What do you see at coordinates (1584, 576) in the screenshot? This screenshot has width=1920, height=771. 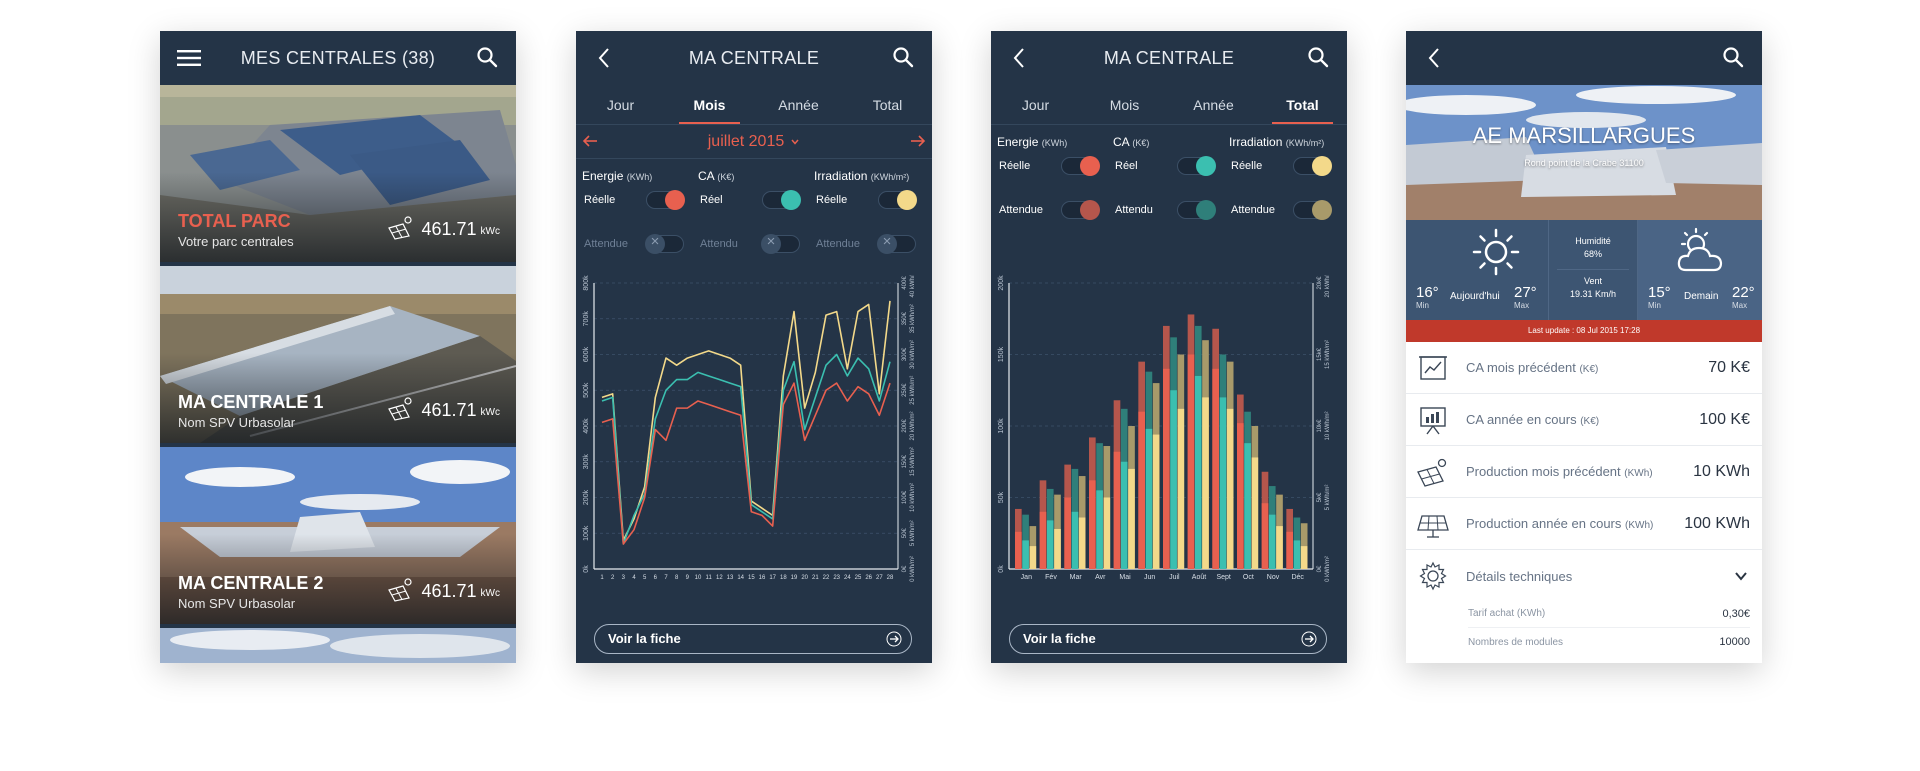 I see `tech-details-toggle: Détails techniques` at bounding box center [1584, 576].